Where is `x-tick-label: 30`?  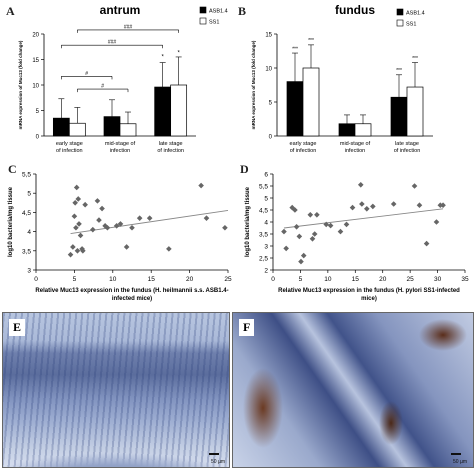 x-tick-label: 30 is located at coordinates (438, 279).